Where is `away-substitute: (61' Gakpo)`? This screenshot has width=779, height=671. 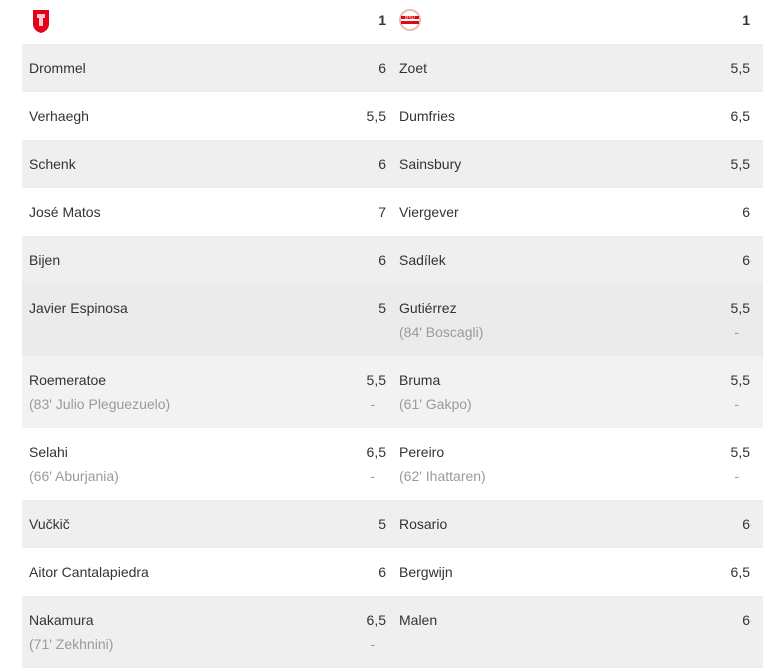
away-substitute: (61' Gakpo) is located at coordinates (435, 404).